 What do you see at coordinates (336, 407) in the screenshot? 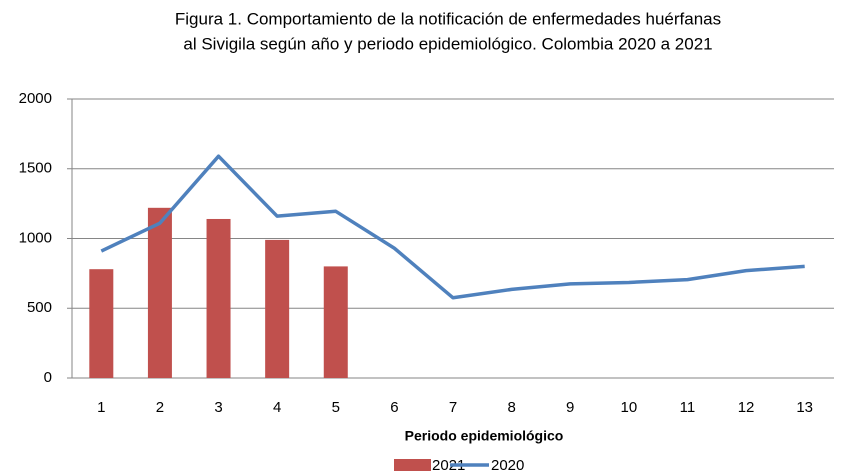
I see `x-tick-label: 5` at bounding box center [336, 407].